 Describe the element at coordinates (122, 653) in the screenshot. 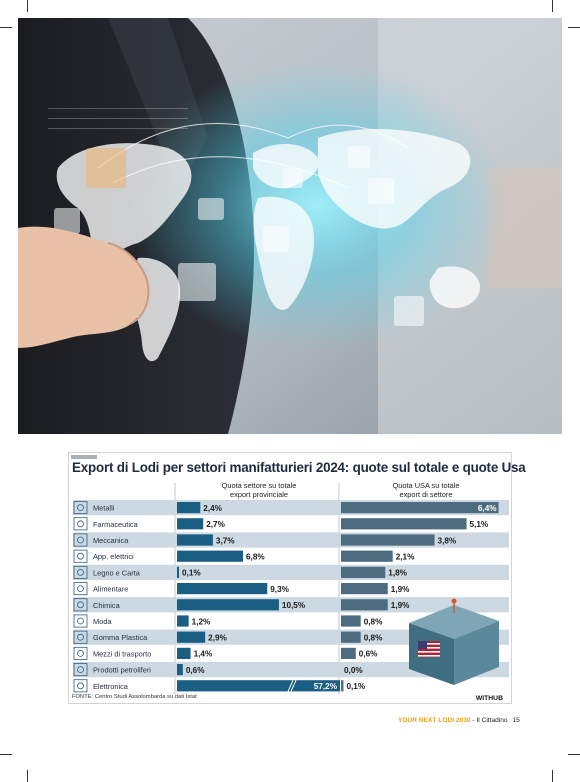

I see `row-label-mezzi-di-trasporto: Mezzi di trasporto` at that location.